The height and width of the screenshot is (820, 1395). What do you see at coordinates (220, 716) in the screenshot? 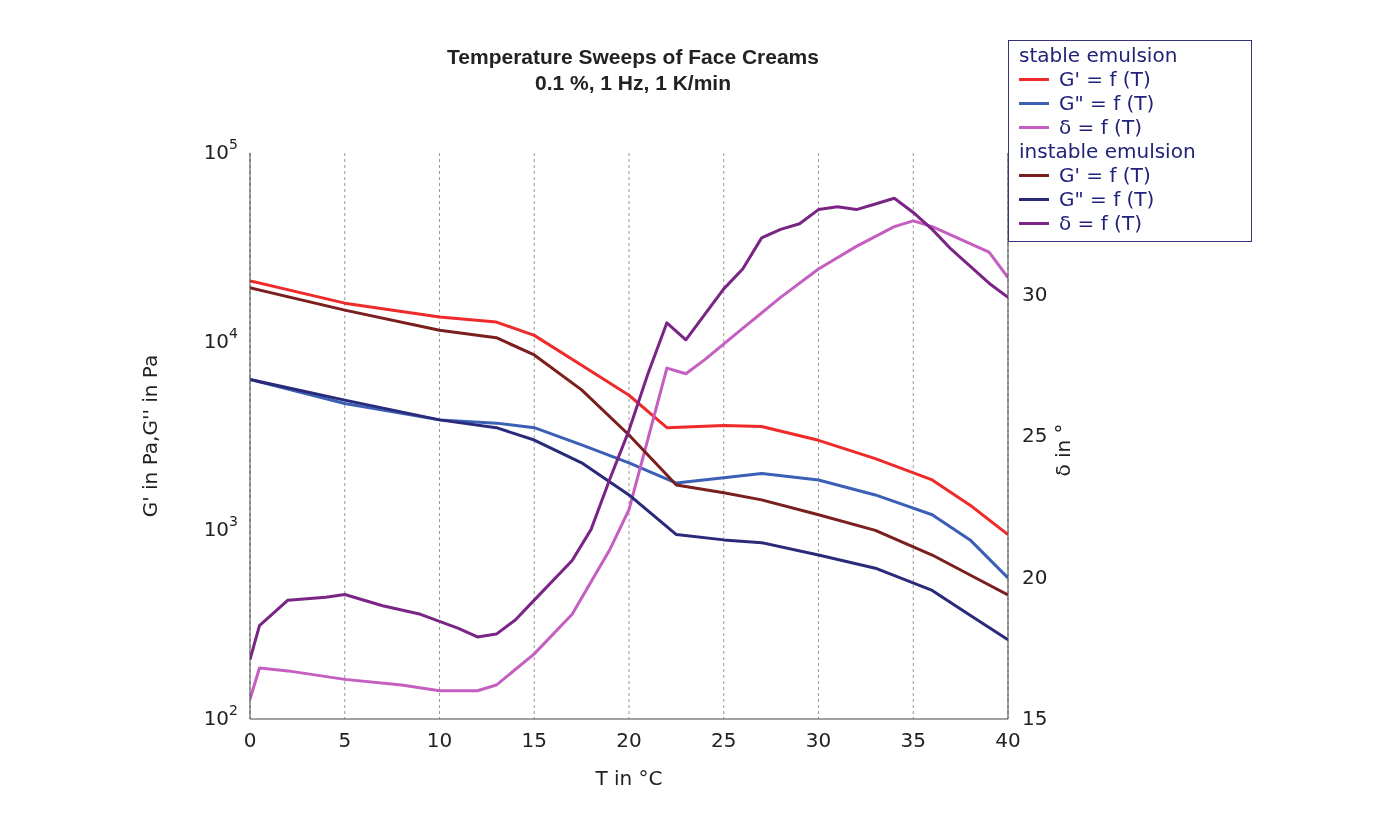
I see `y-tick-label: 10$^{2}$` at bounding box center [220, 716].